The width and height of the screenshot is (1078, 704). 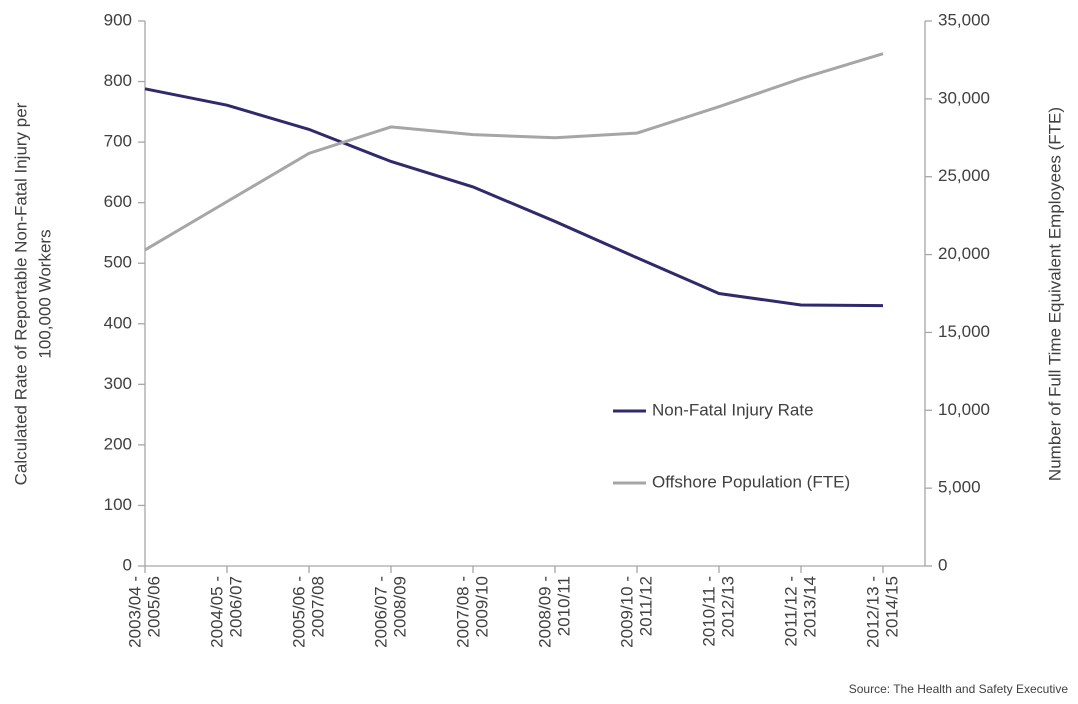 What do you see at coordinates (645, 606) in the screenshot?
I see `x-tick-label: 2011/12` at bounding box center [645, 606].